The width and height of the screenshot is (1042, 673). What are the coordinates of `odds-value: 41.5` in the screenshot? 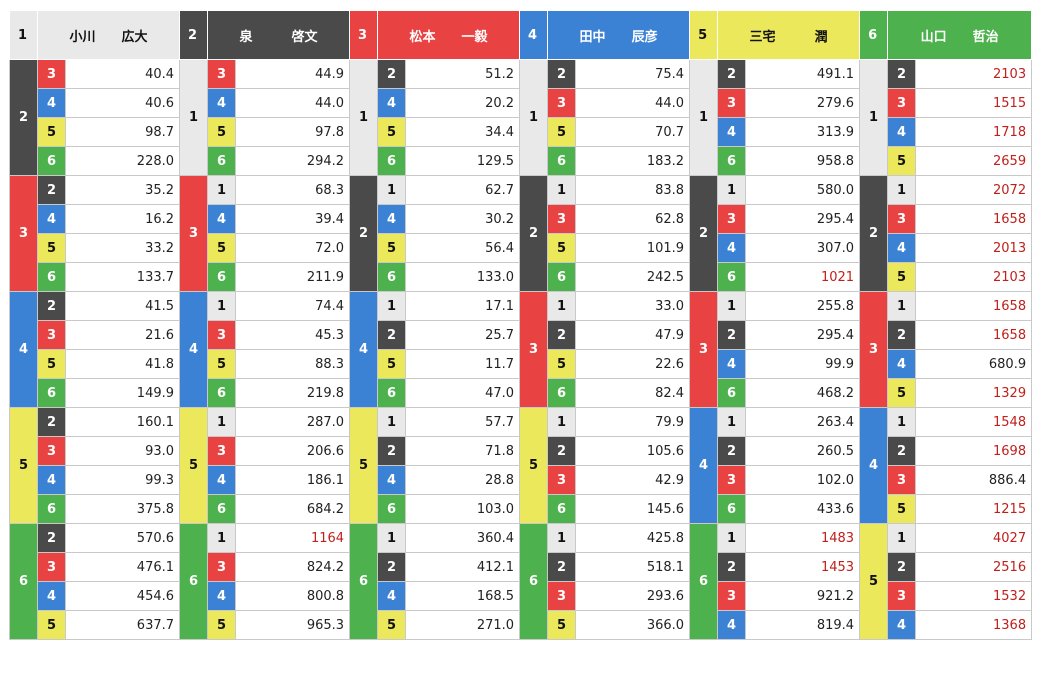 It's located at (122, 306).